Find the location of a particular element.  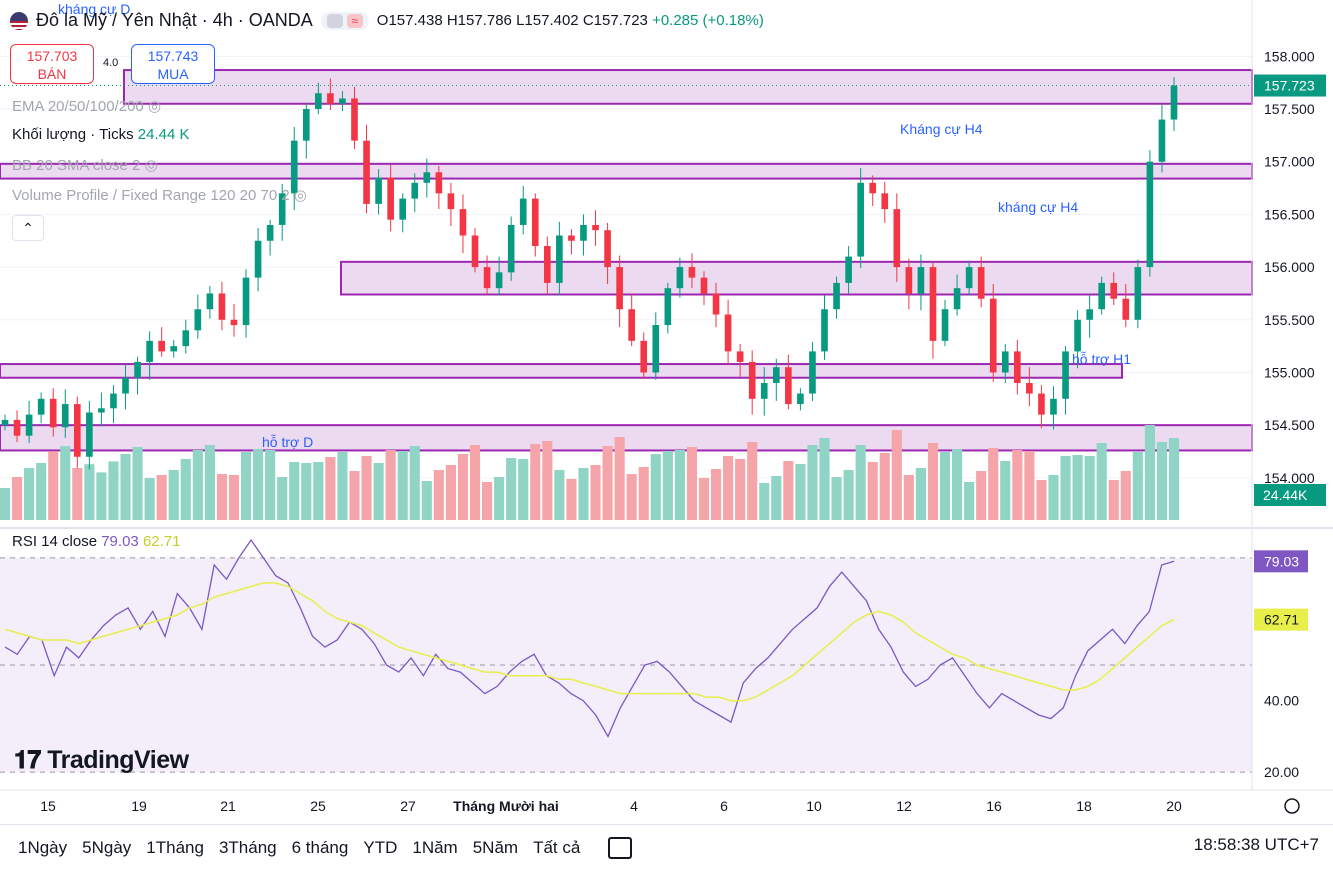

range-button: Tất cả is located at coordinates (557, 847).